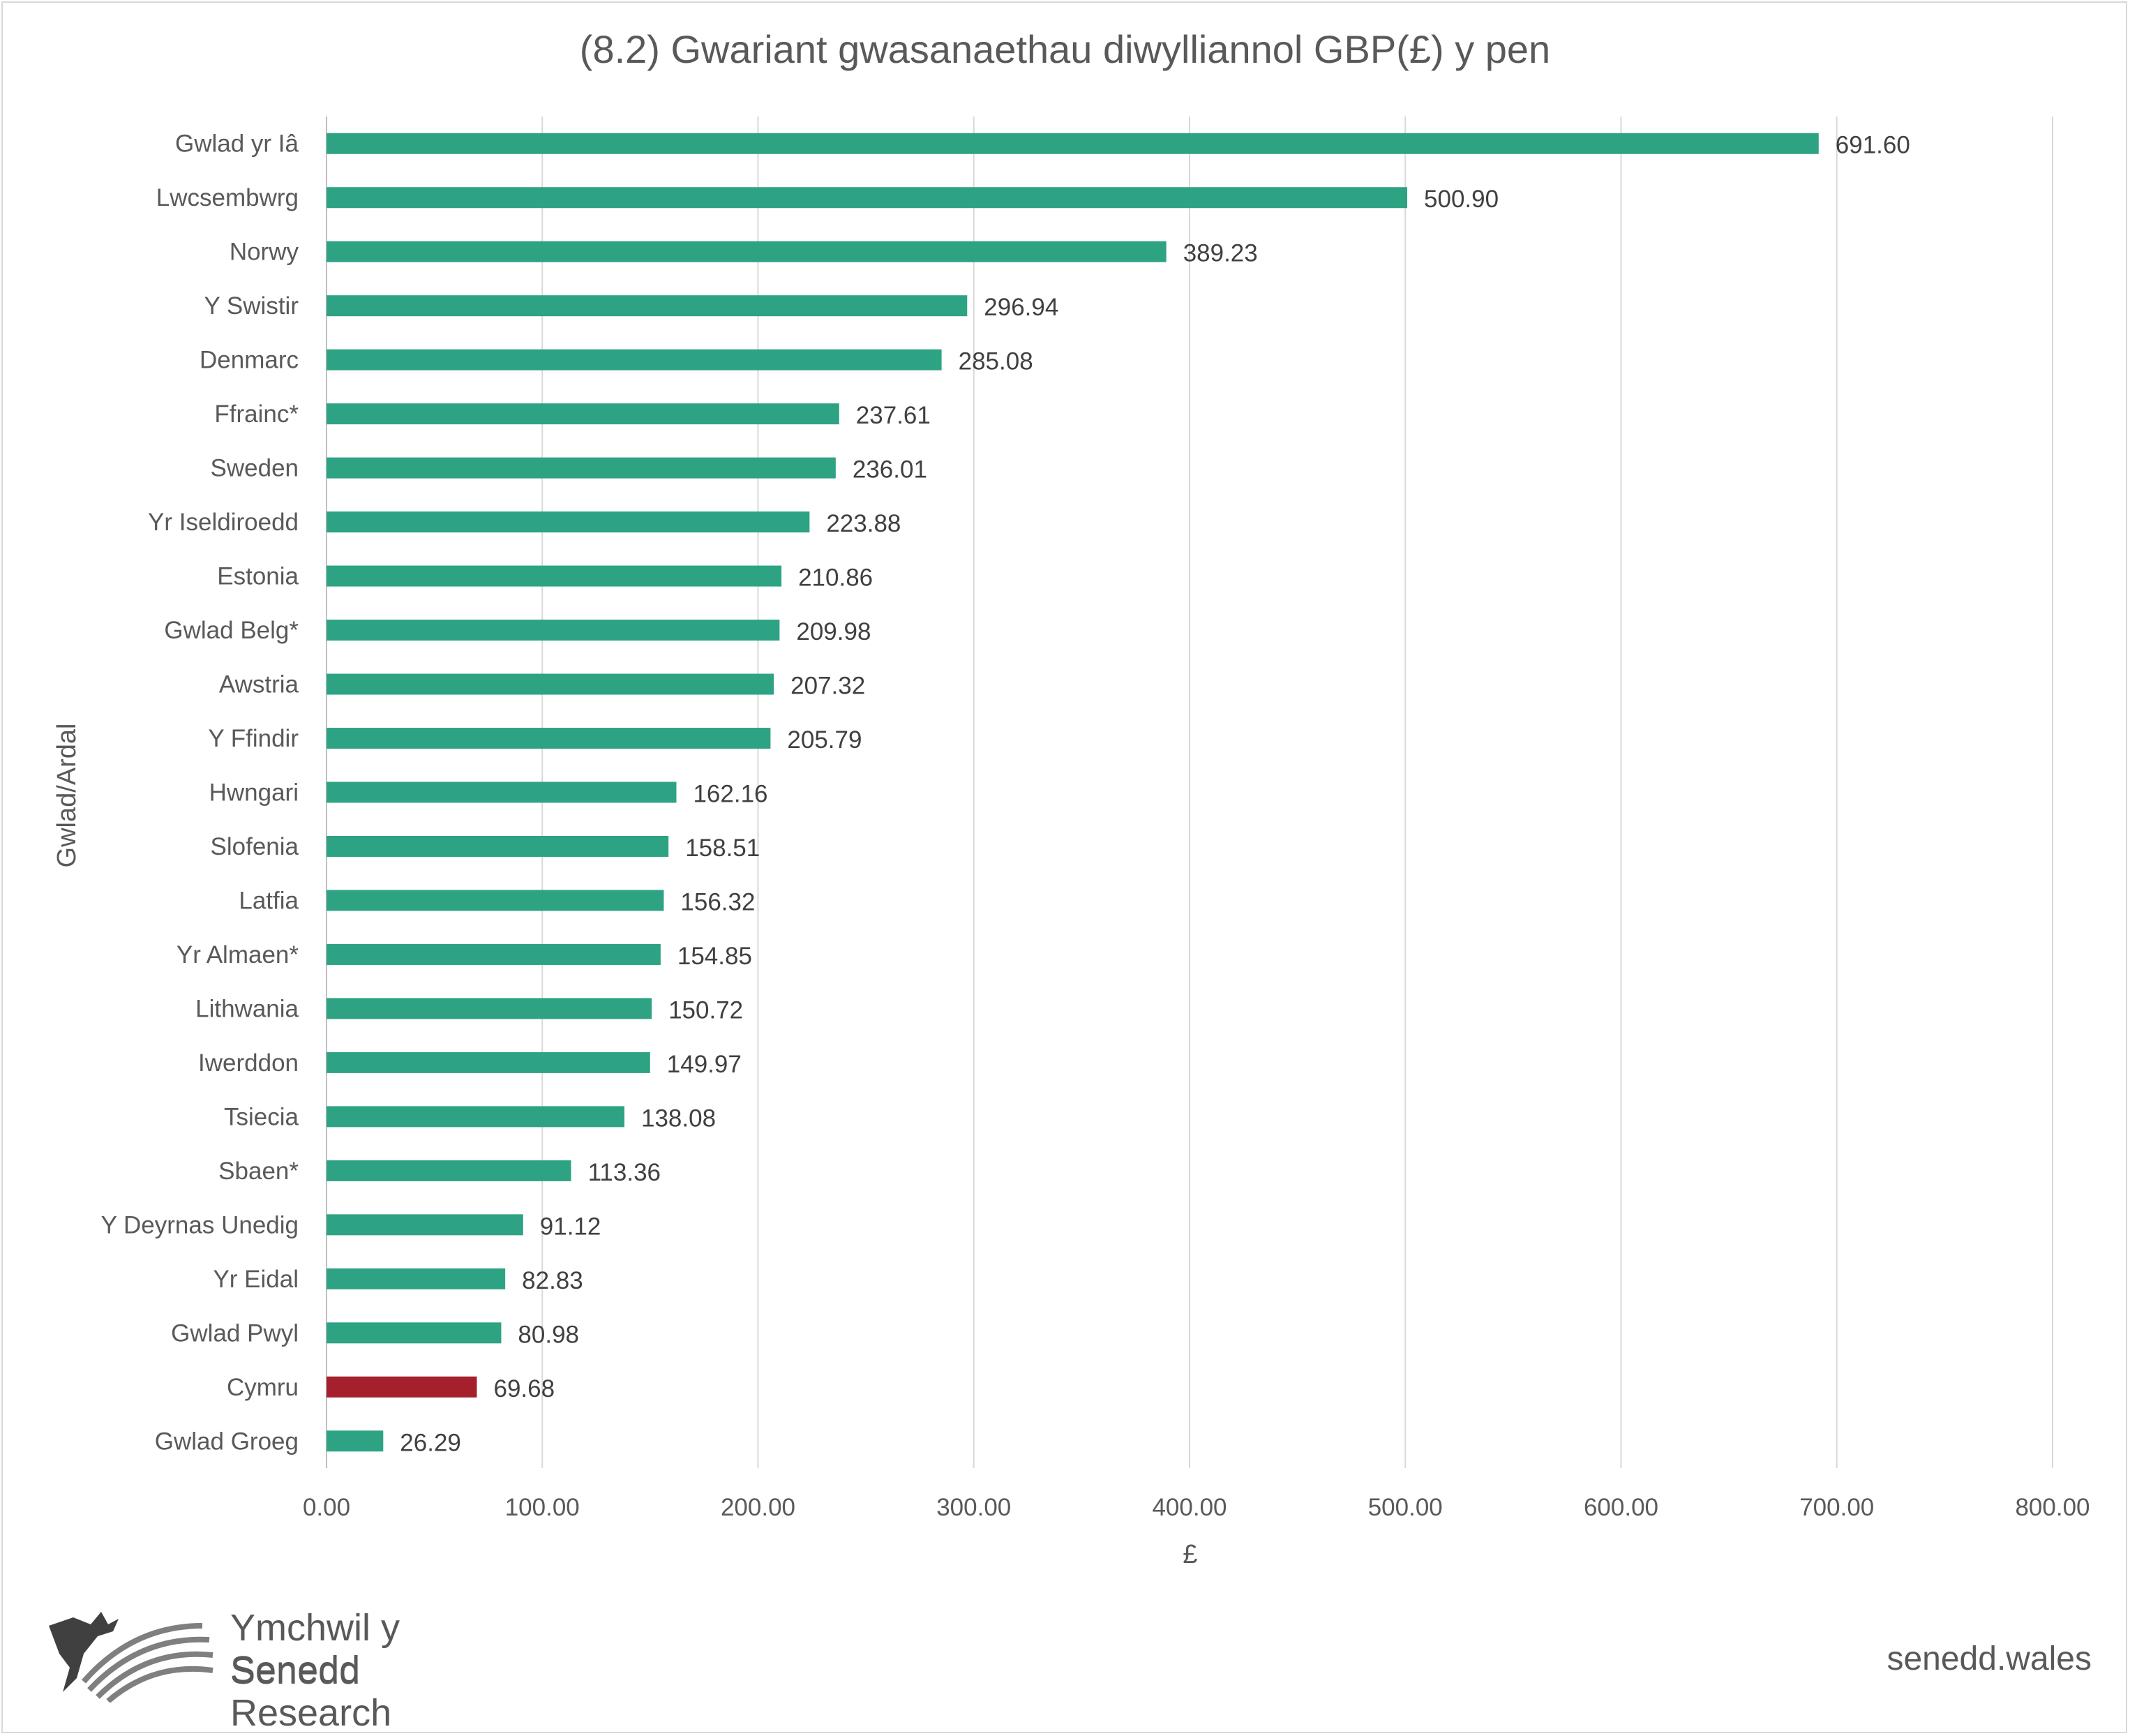  I want to click on value-label: 236.01, so click(890, 470).